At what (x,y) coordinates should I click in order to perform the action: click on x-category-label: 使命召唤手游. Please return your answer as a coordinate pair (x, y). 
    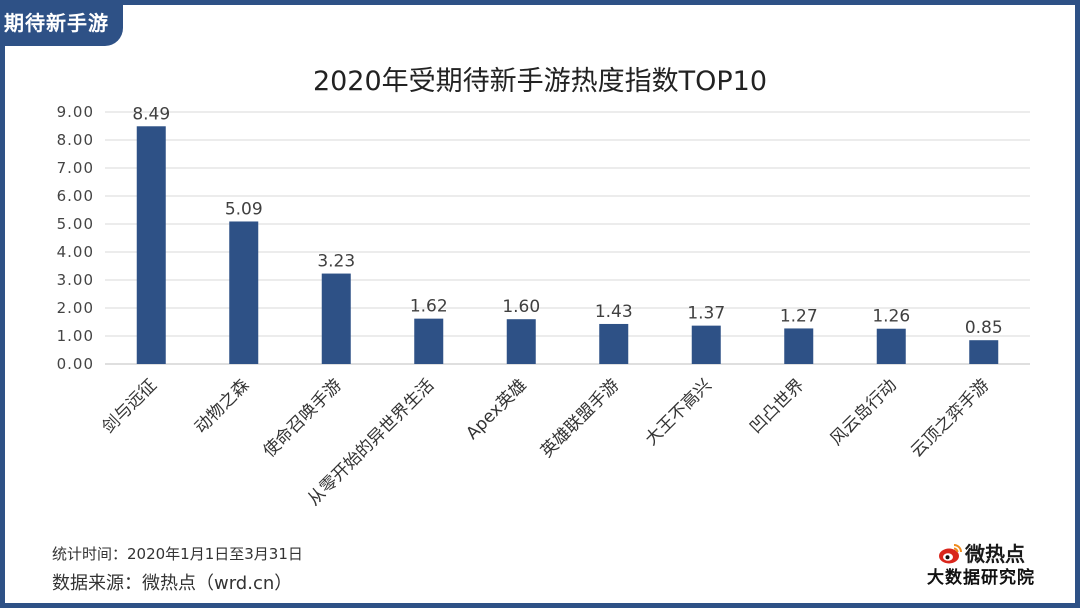
    Looking at the image, I should click on (302, 418).